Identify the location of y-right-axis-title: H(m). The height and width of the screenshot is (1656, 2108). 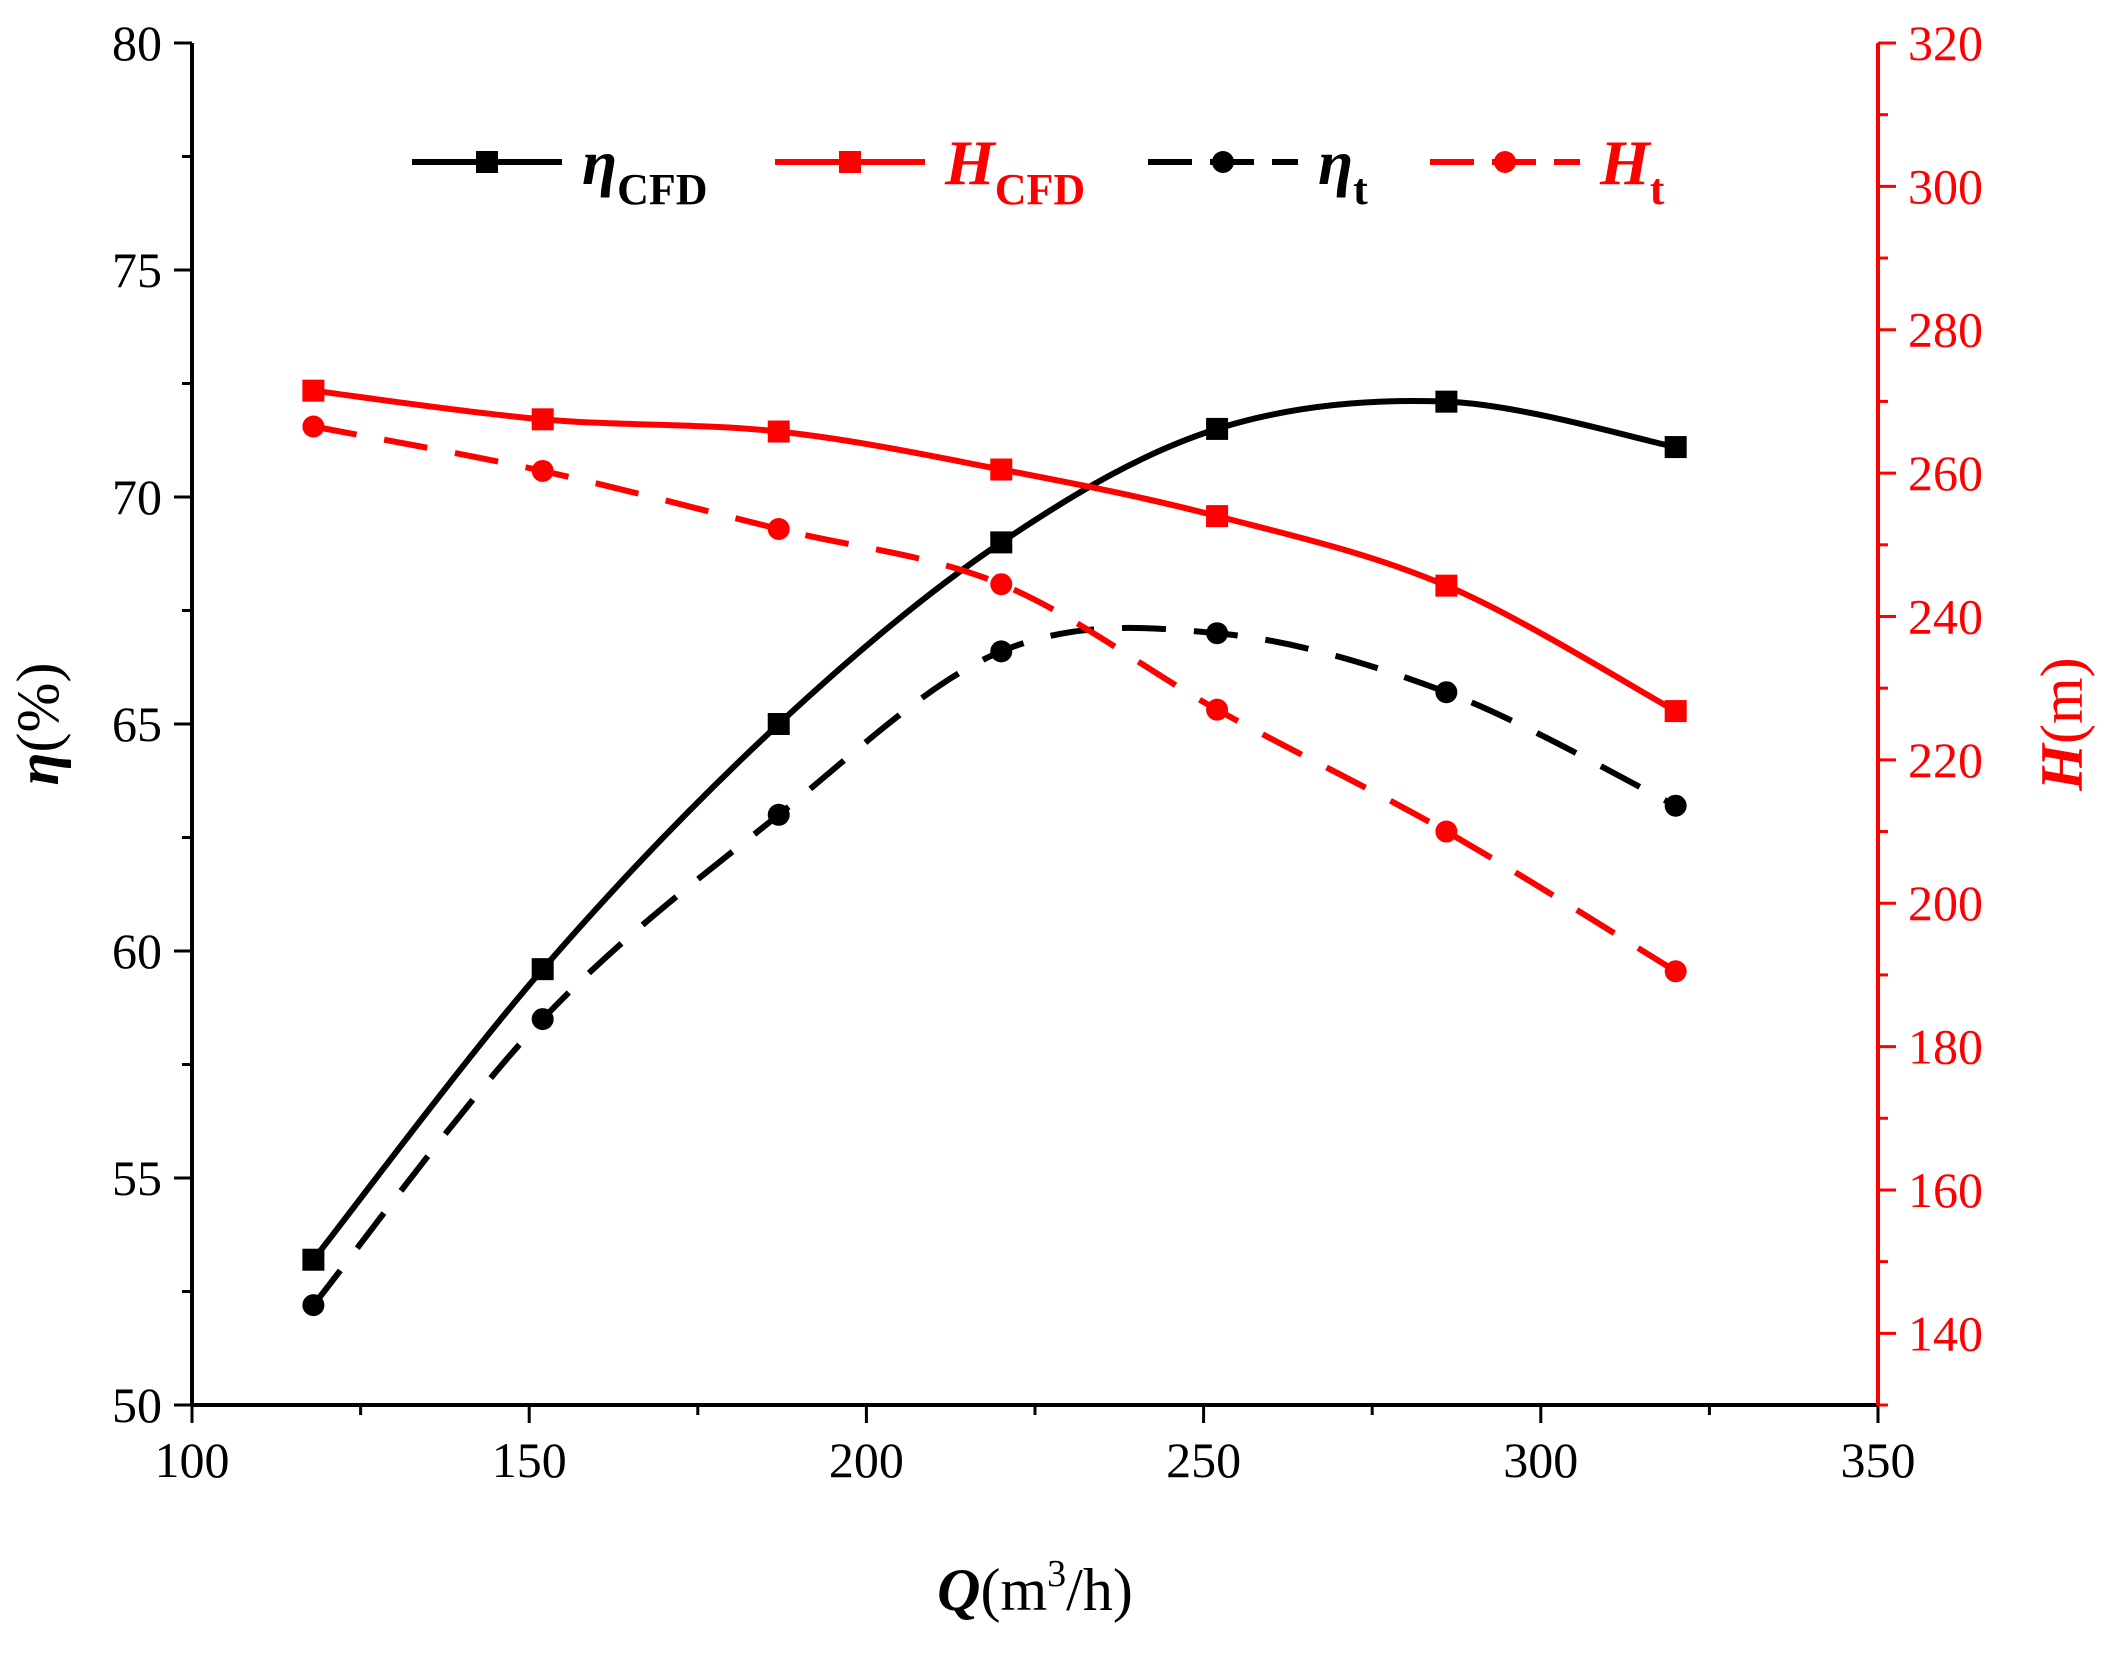
(2062, 724).